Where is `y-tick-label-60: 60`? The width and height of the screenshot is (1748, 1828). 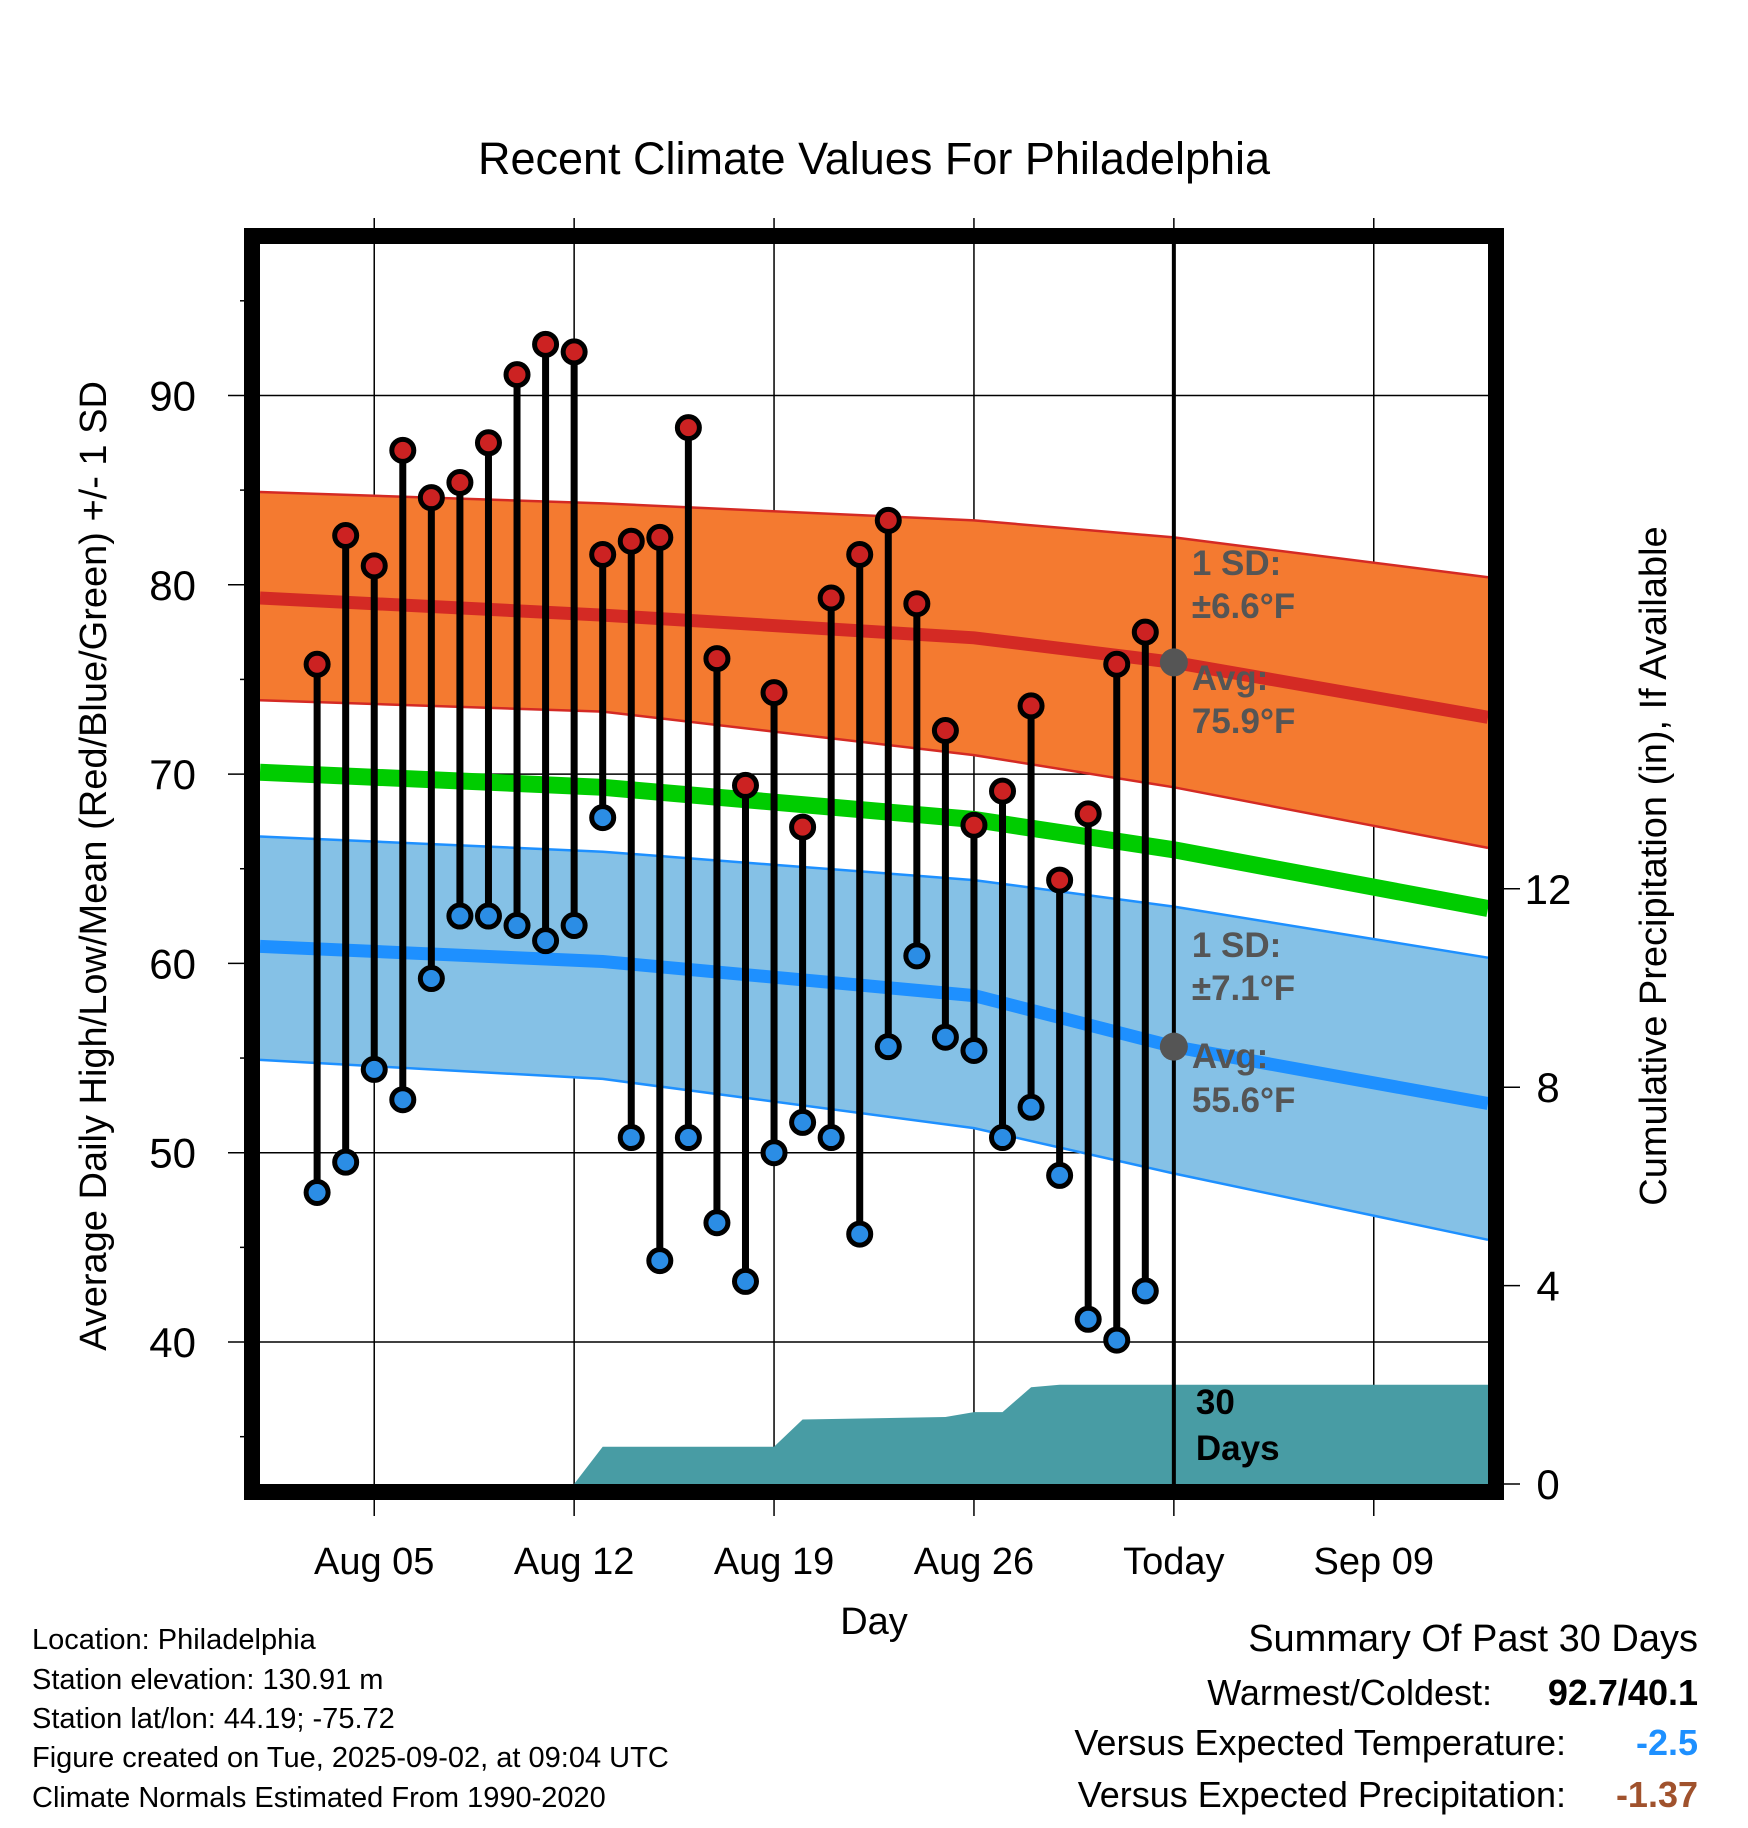 y-tick-label-60: 60 is located at coordinates (172, 963).